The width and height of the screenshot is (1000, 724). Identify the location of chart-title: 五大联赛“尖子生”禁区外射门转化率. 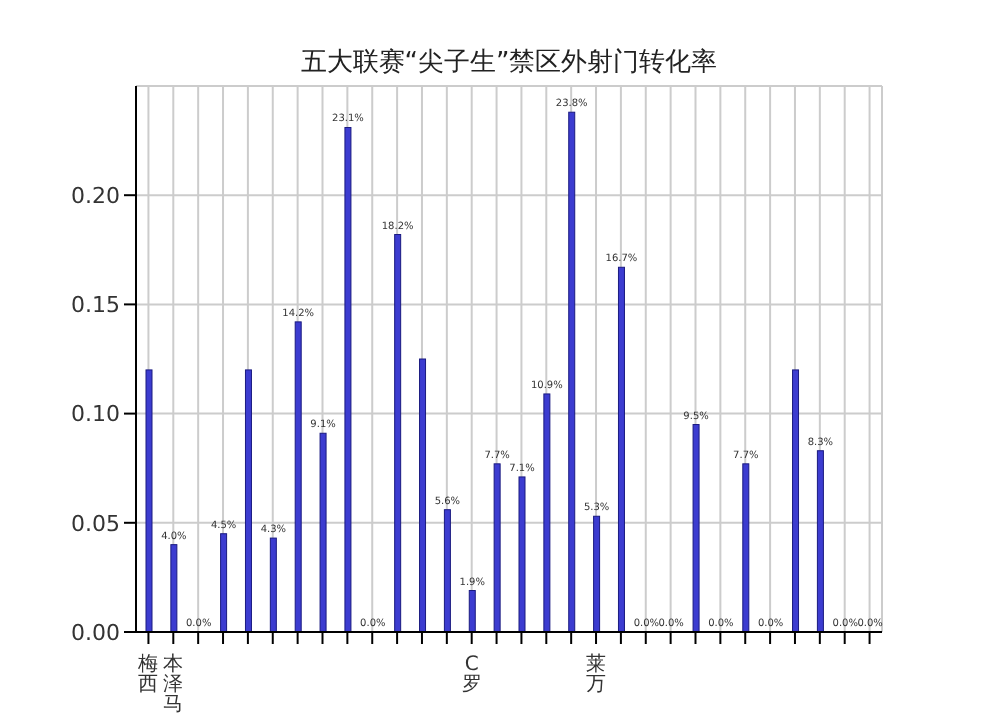
(509, 63).